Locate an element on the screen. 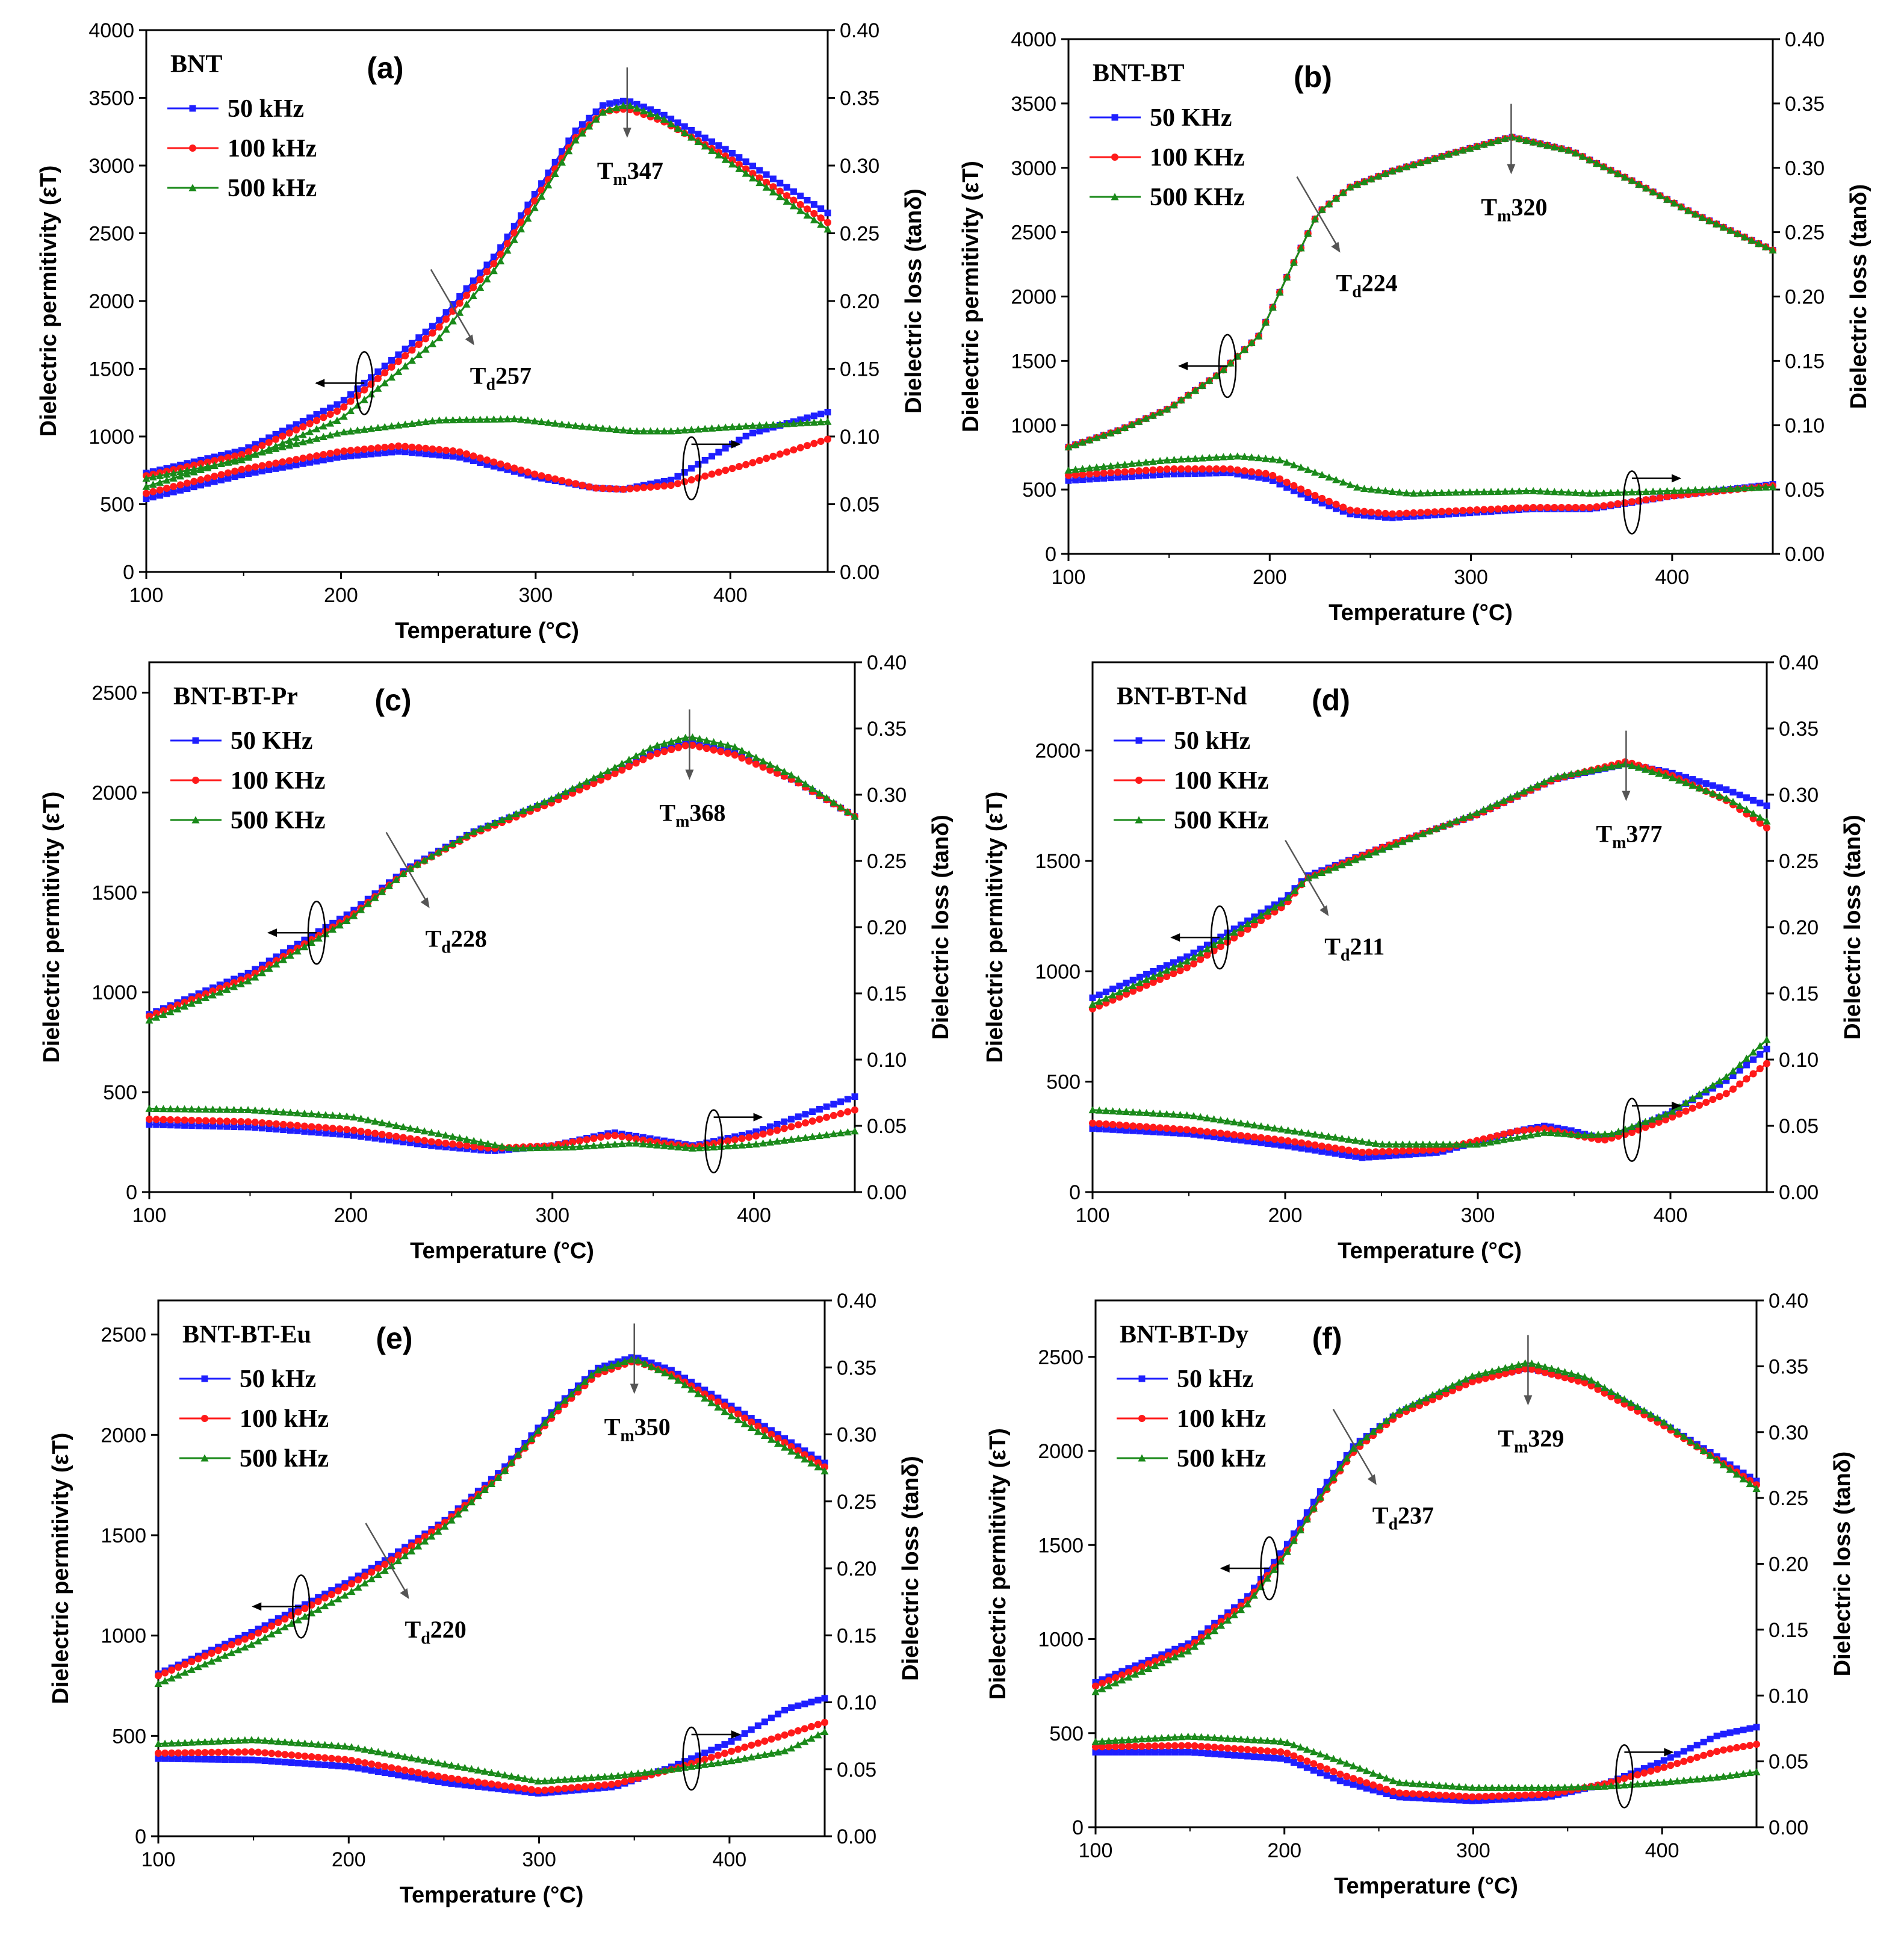 The width and height of the screenshot is (1904, 1938). right-axis-indicator-head is located at coordinates (736, 444).